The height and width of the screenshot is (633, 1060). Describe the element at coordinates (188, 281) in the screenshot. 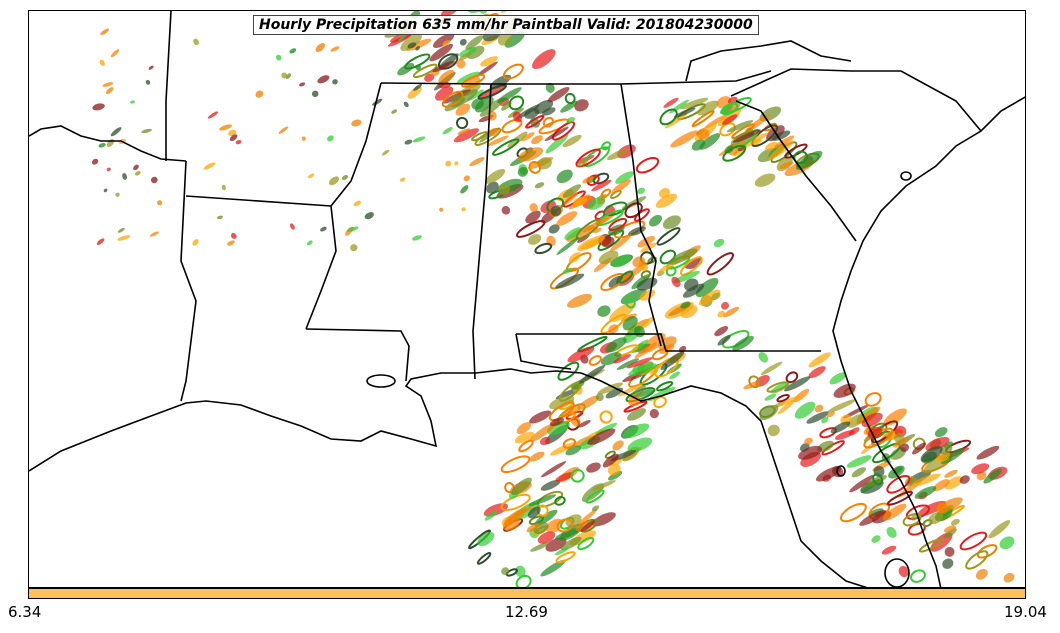

I see `la-west-border` at that location.